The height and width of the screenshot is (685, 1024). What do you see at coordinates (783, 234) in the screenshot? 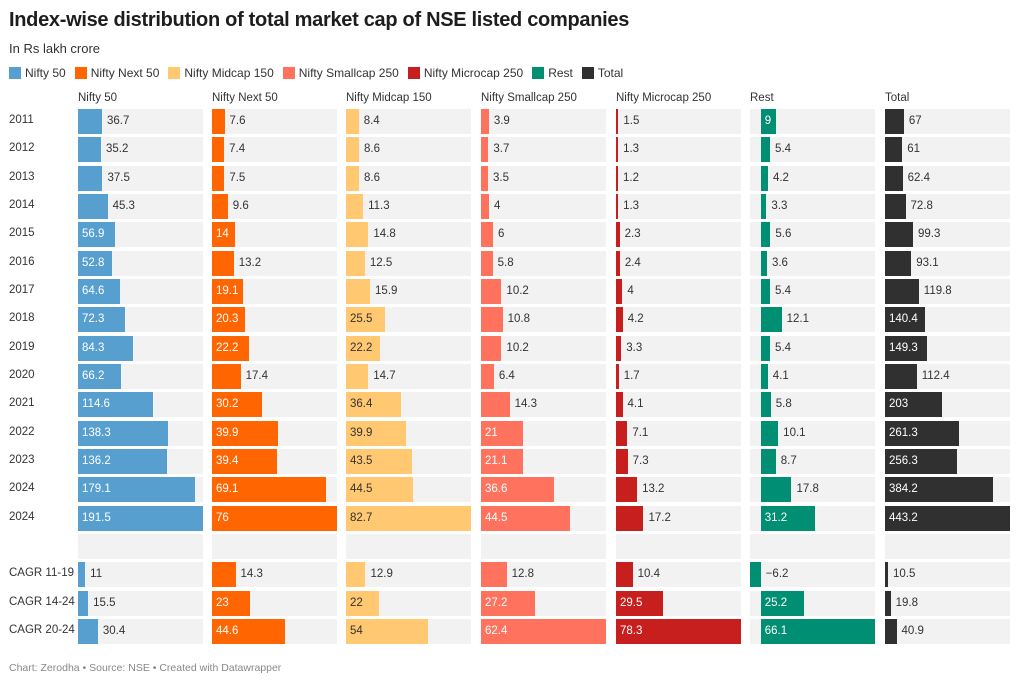
I see `value-label: 5.6` at bounding box center [783, 234].